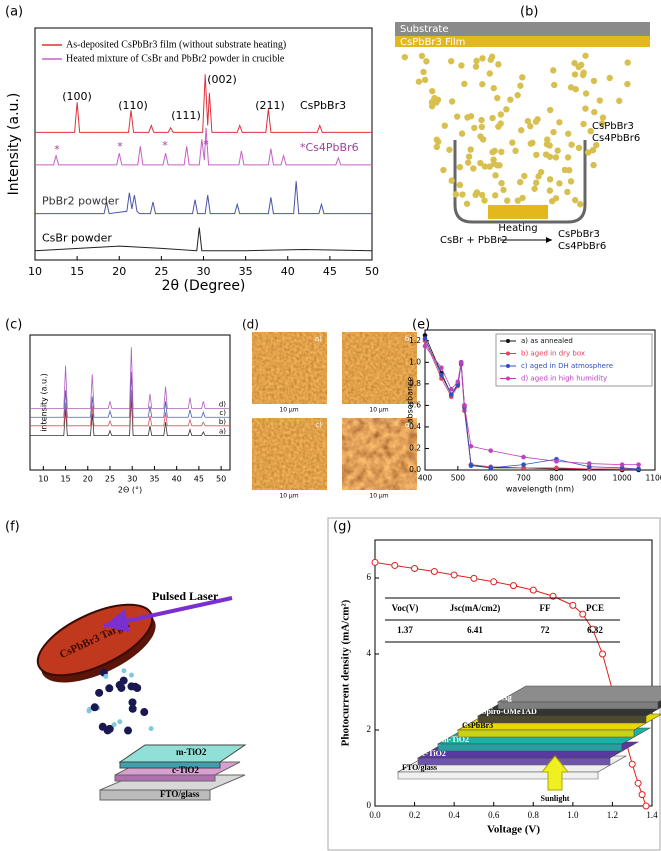  I want to click on label: Cs4PbBr6, so click(582, 246).